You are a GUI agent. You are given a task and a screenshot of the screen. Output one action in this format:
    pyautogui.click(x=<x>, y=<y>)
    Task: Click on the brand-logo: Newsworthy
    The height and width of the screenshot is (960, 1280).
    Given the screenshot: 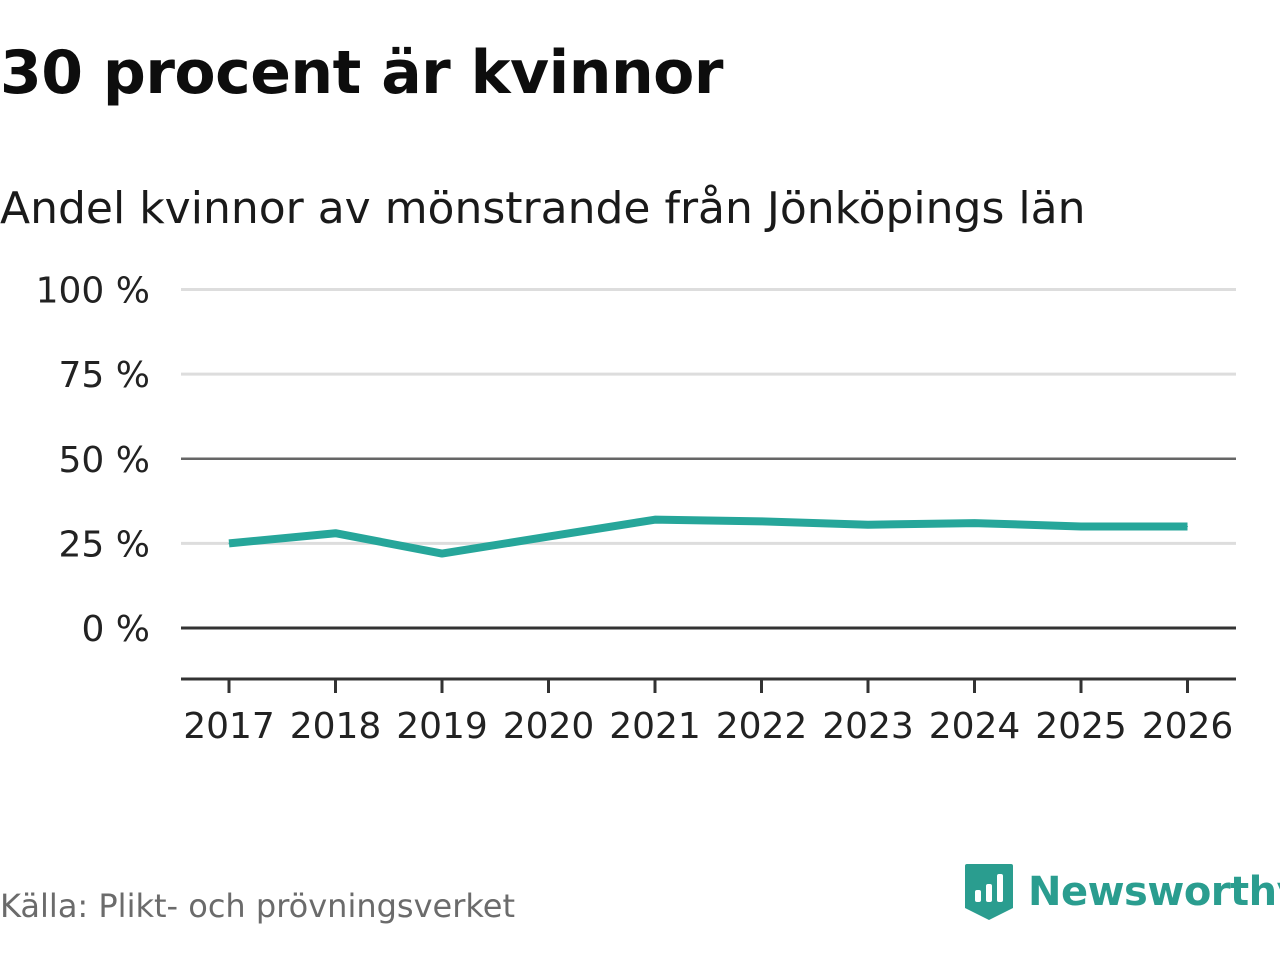 What is the action you would take?
    pyautogui.click(x=1122, y=892)
    